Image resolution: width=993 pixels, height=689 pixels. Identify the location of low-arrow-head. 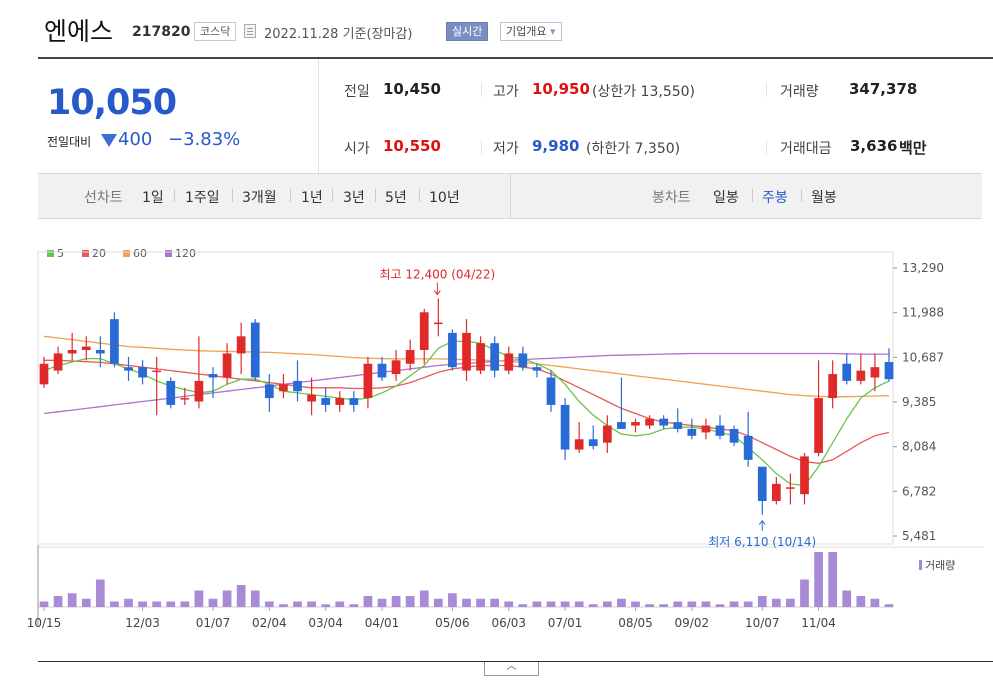
(762, 522).